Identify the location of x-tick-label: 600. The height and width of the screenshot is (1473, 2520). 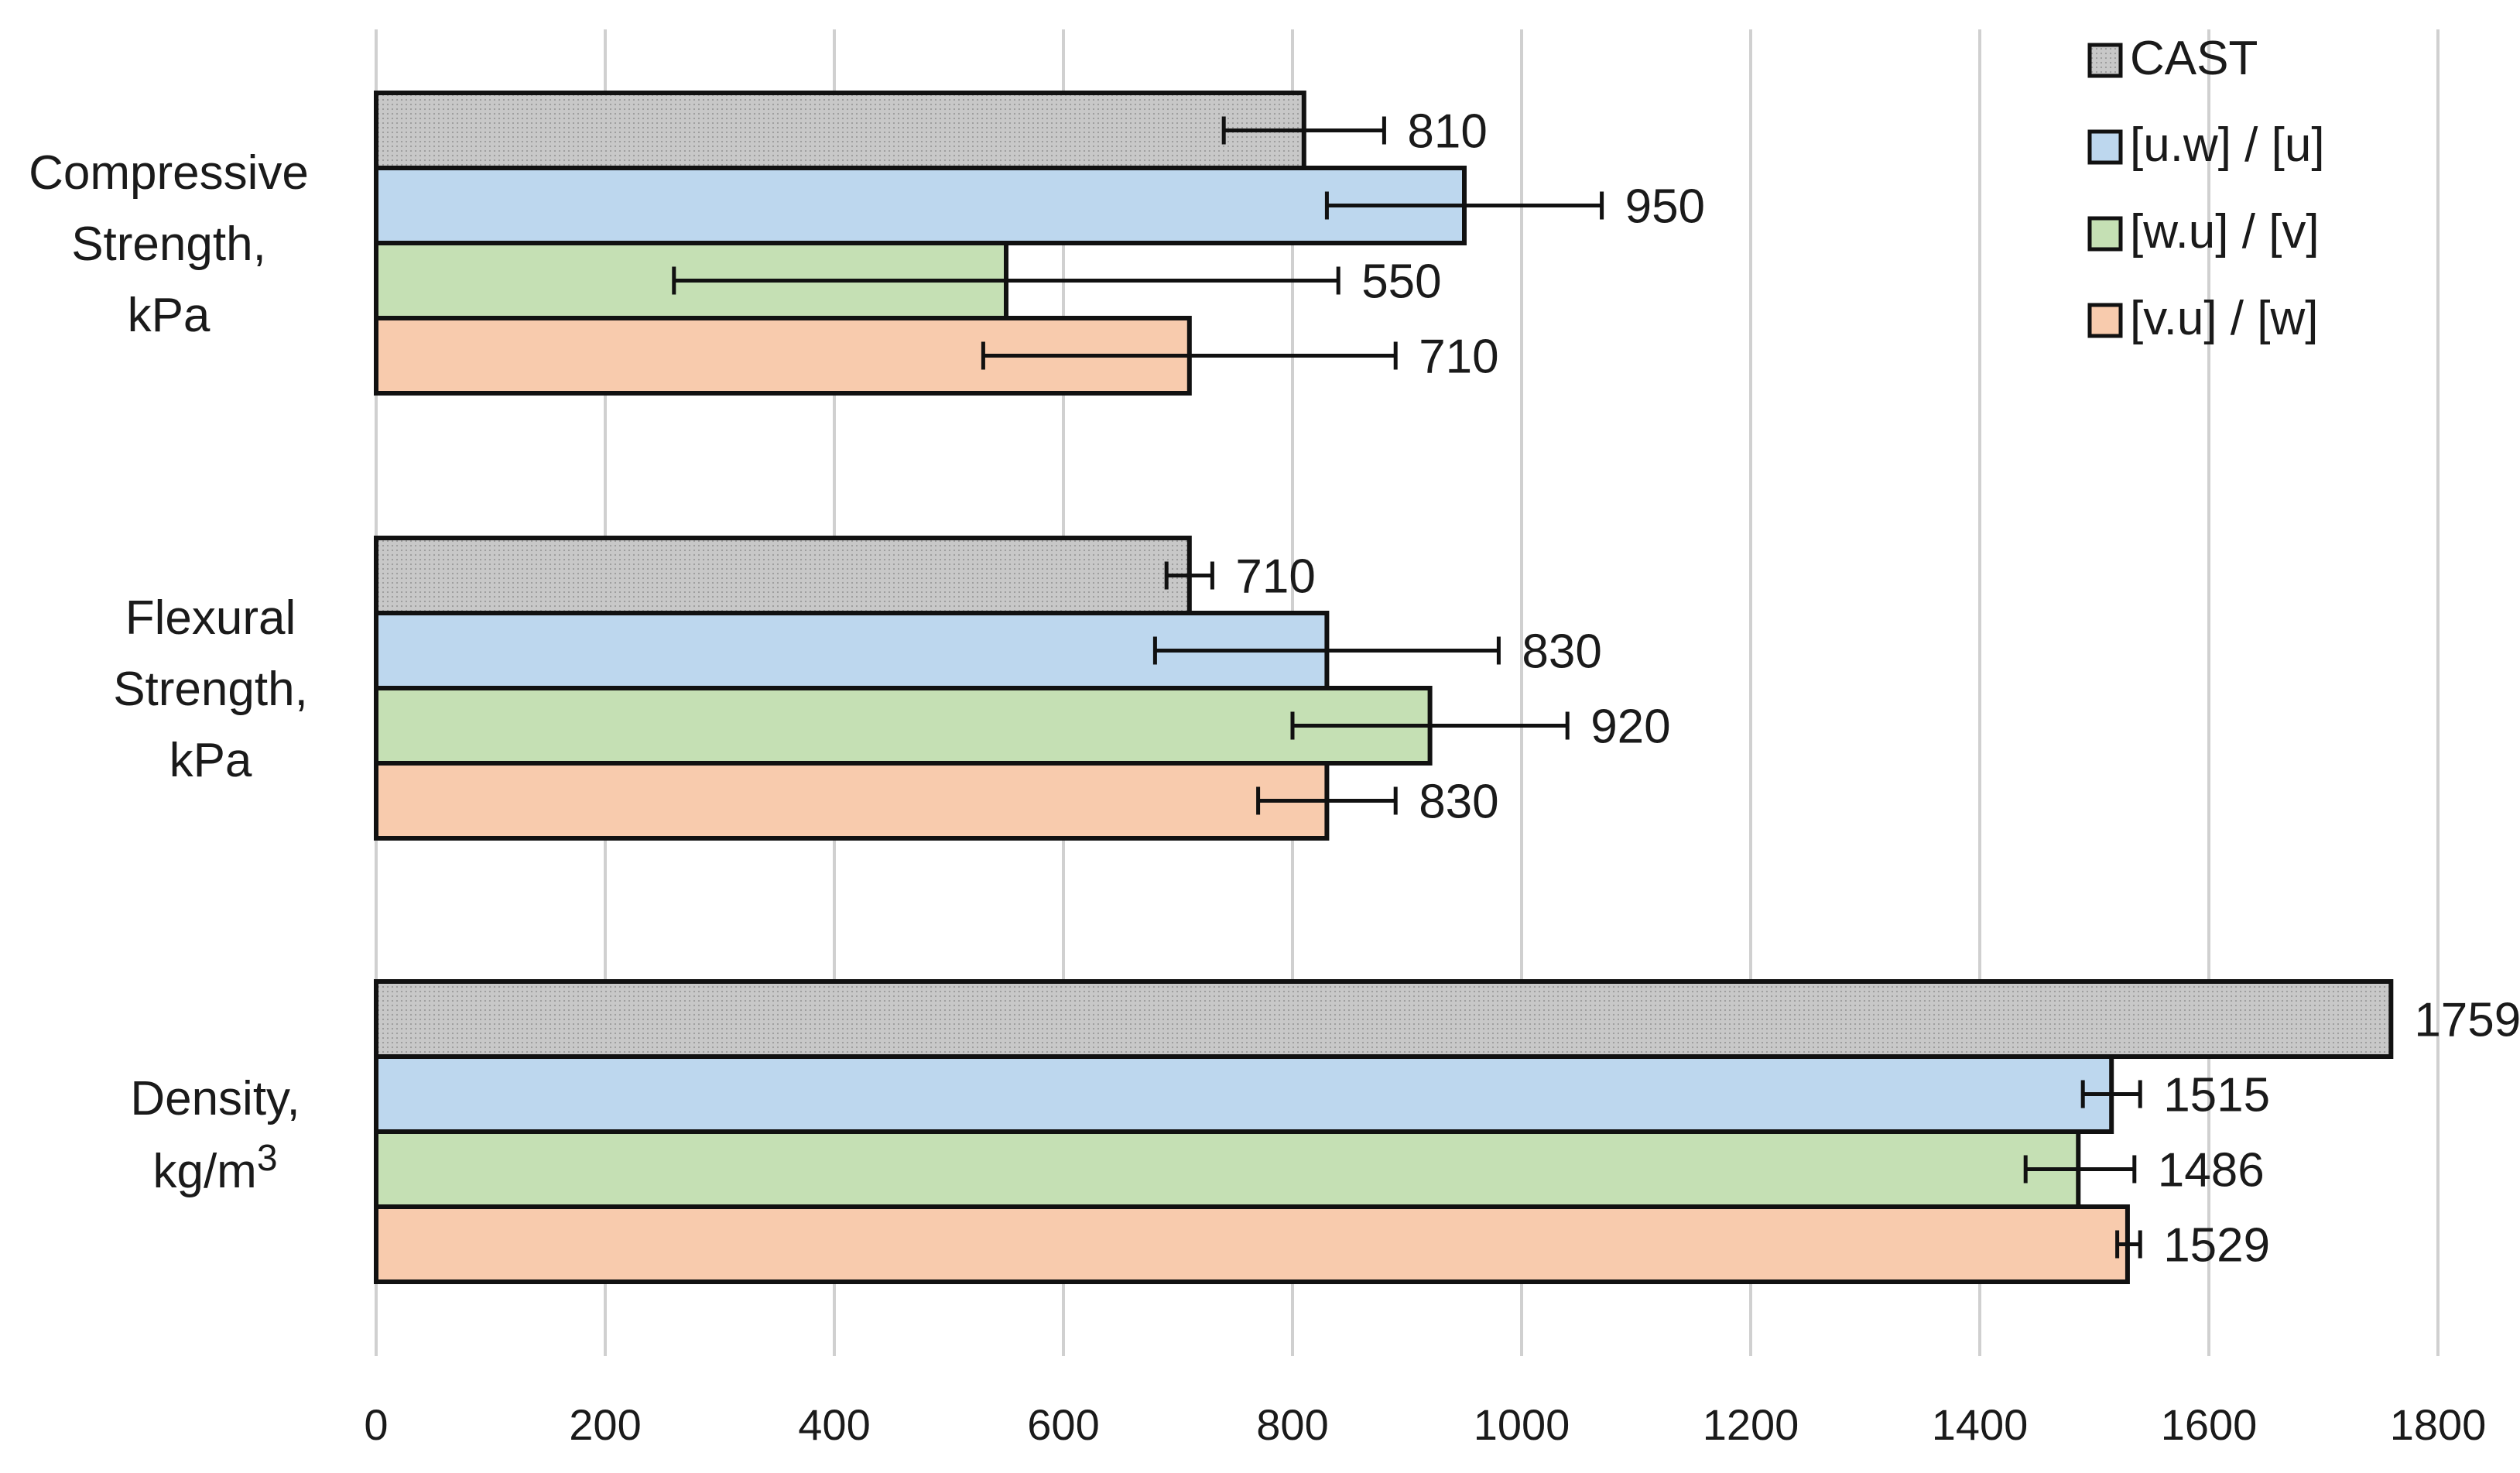
(1063, 1424).